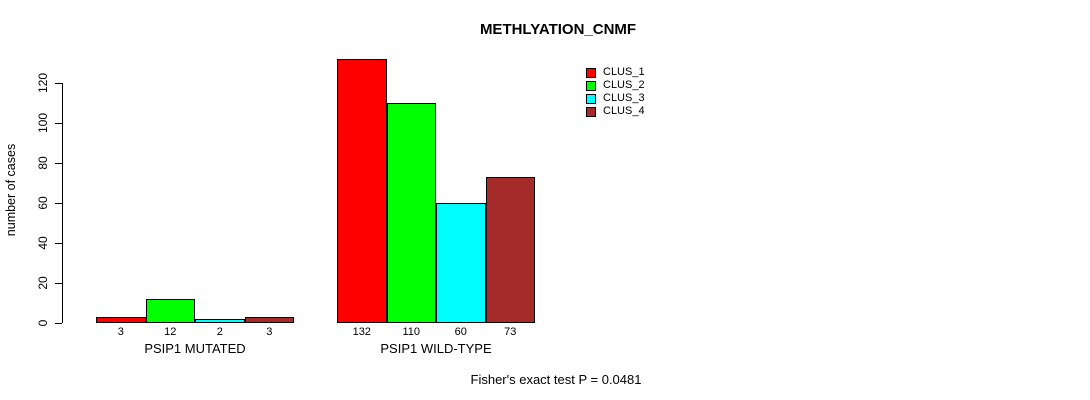 Image resolution: width=1090 pixels, height=400 pixels. What do you see at coordinates (43, 163) in the screenshot?
I see `y-tick-label: 80` at bounding box center [43, 163].